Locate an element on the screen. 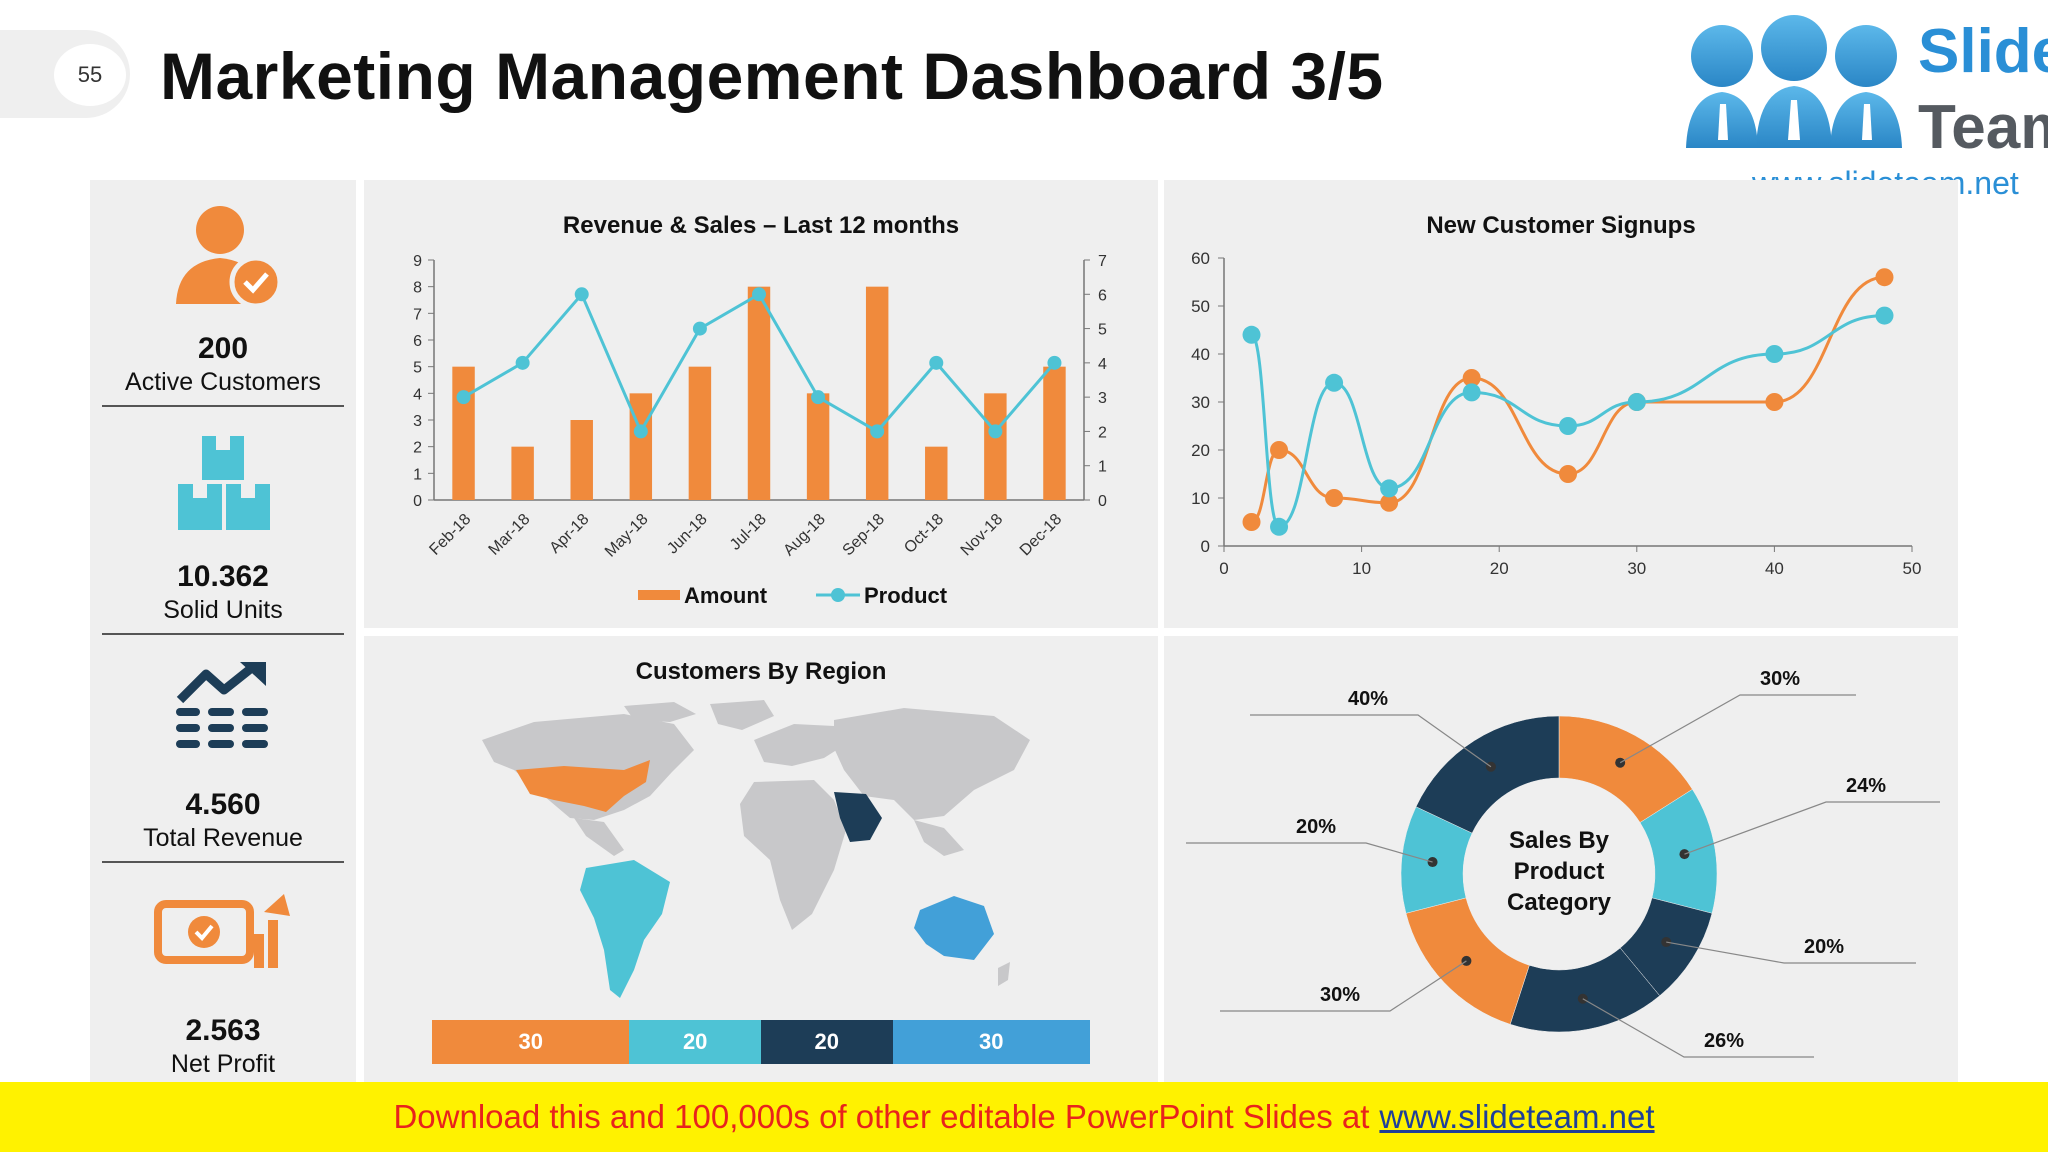 The width and height of the screenshot is (2048, 1152). y-tick-label: 0 is located at coordinates (1205, 546).